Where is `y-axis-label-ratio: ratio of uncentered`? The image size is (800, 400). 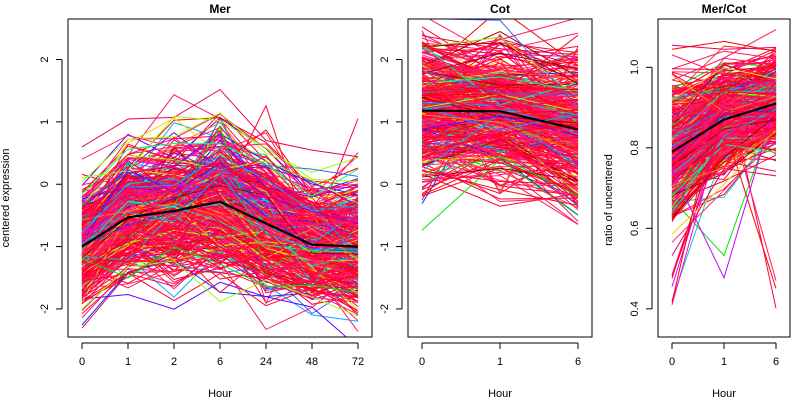
y-axis-label-ratio: ratio of uncentered is located at coordinates (609, 200).